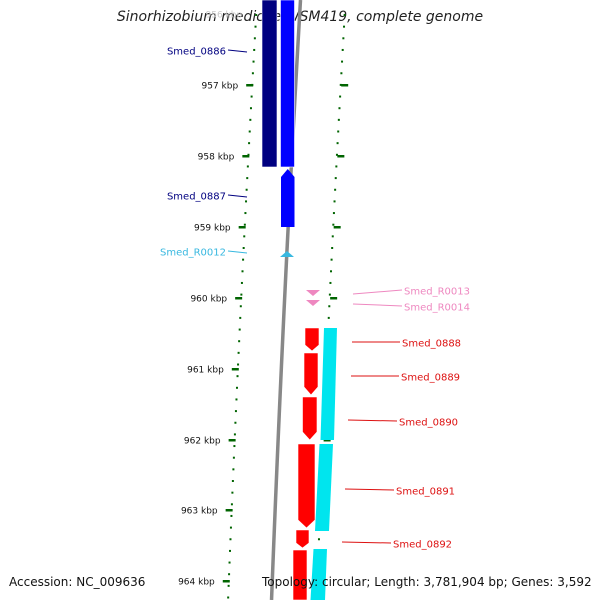 The image size is (600, 600). What do you see at coordinates (422, 545) in the screenshot?
I see `label-smed-0892: Smed_0892` at bounding box center [422, 545].